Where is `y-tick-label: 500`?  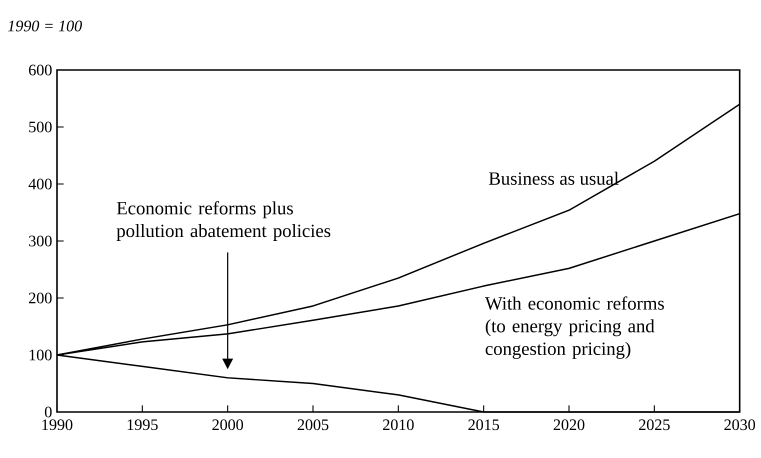 y-tick-label: 500 is located at coordinates (40, 127).